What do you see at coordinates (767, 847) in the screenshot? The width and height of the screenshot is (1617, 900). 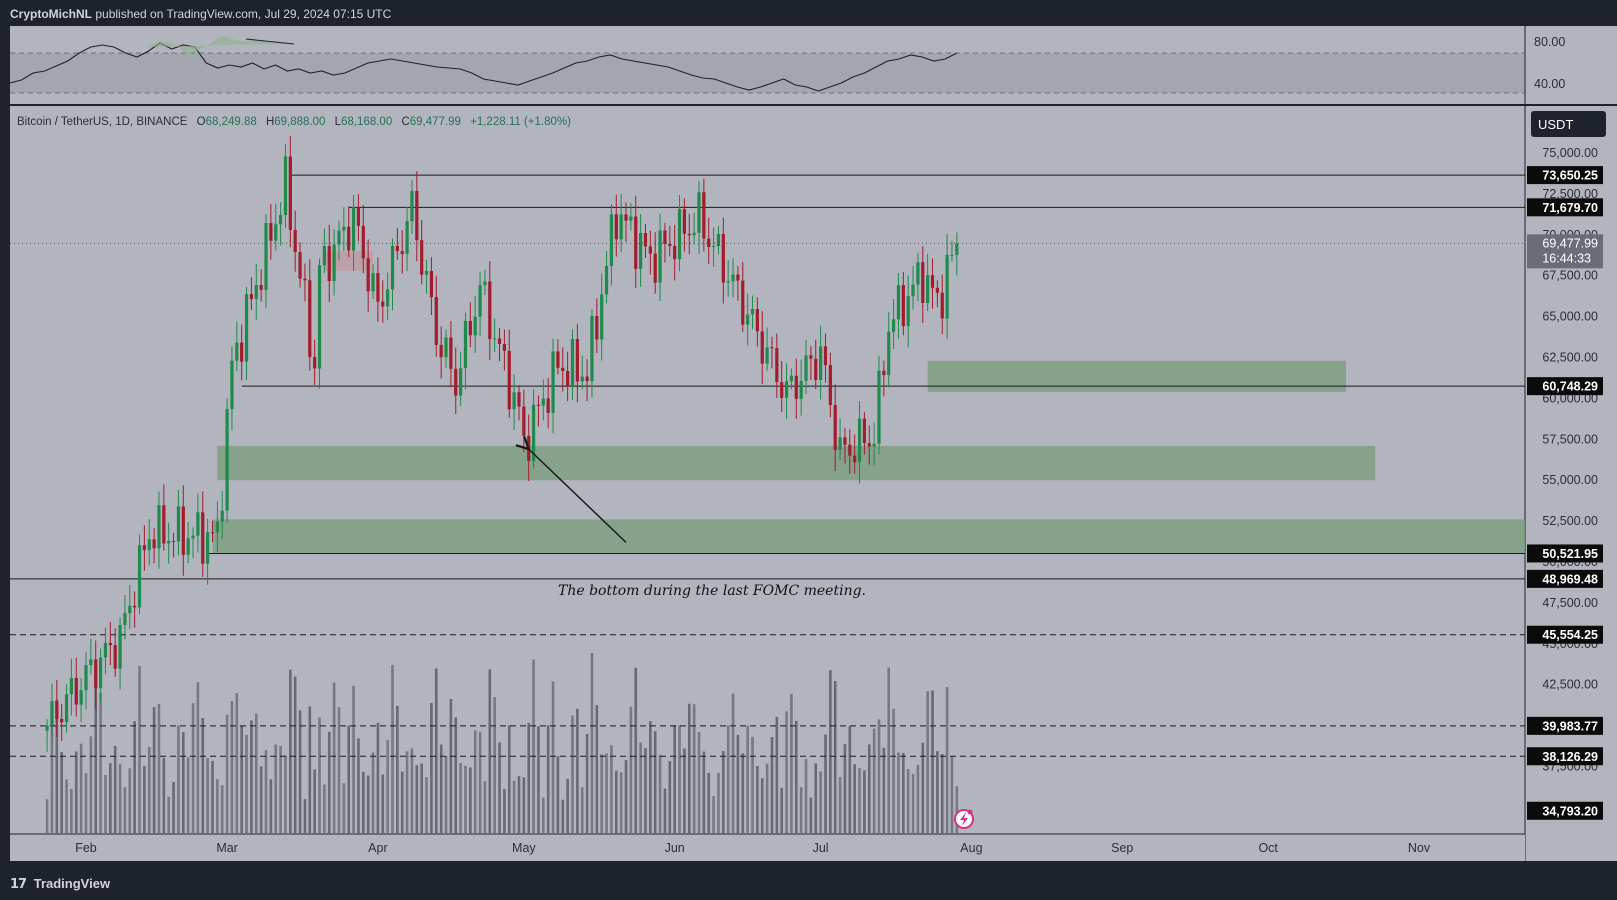 I see `time-axis` at bounding box center [767, 847].